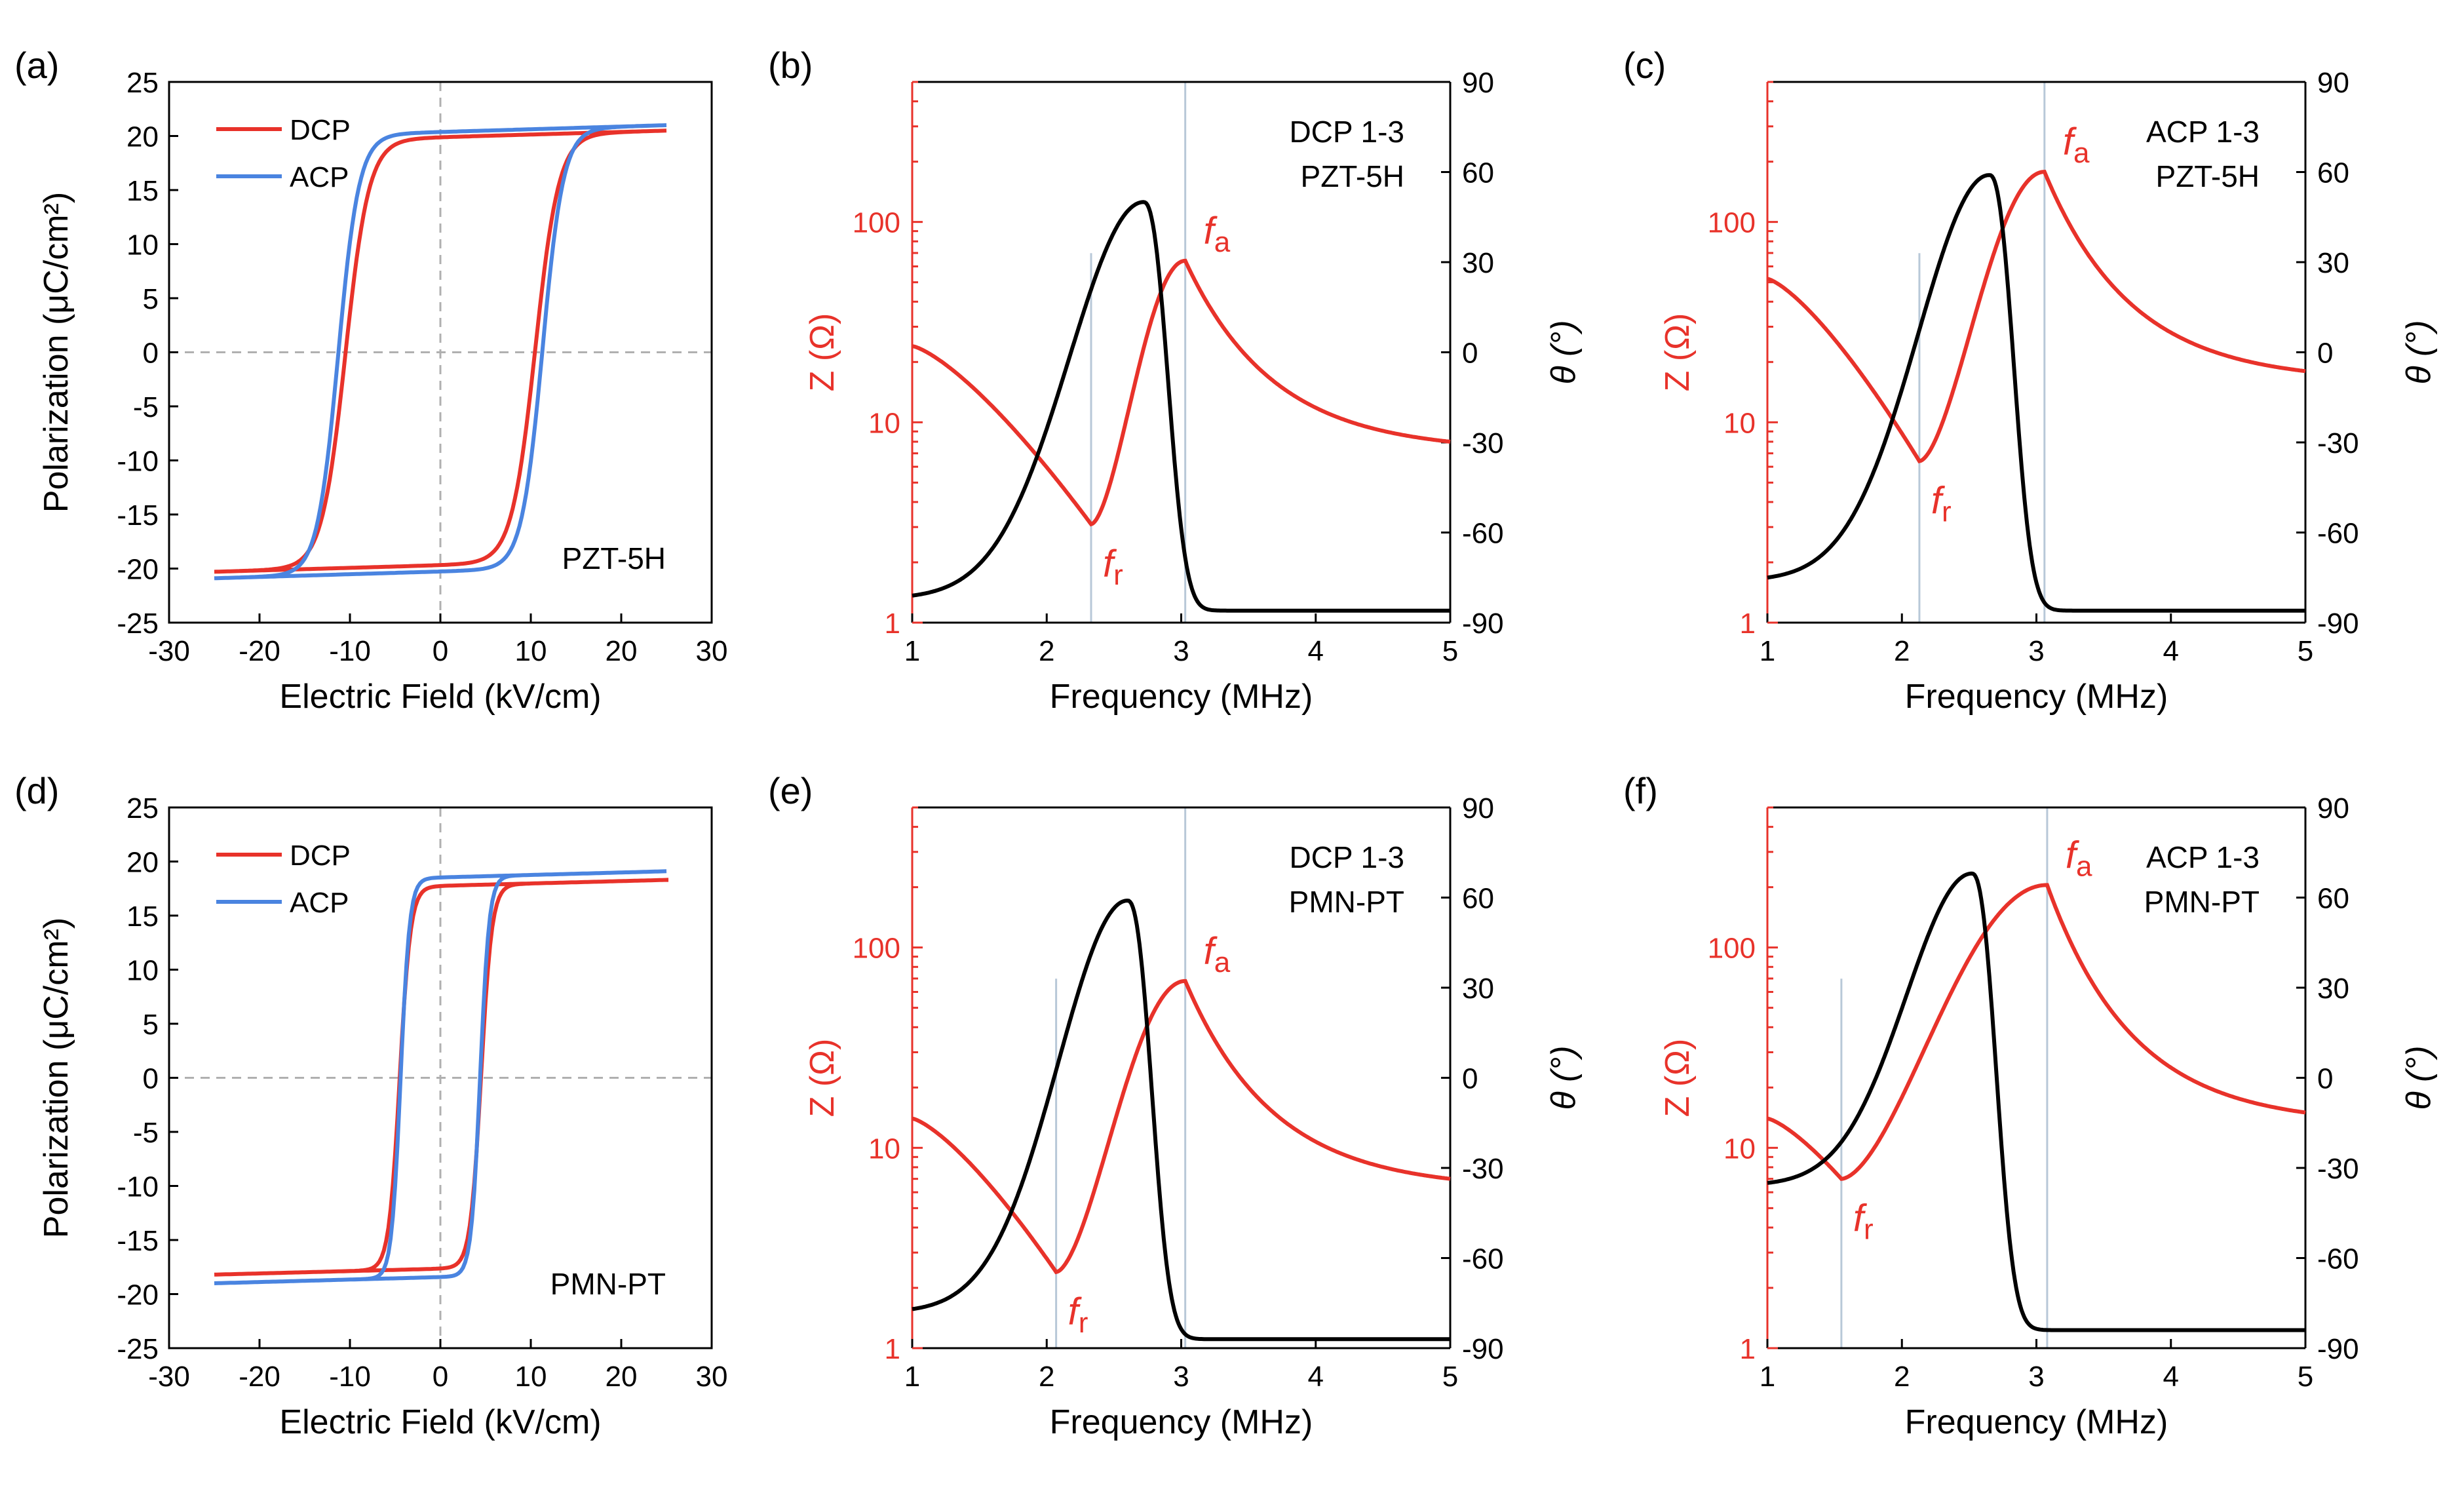 The height and width of the screenshot is (1493, 2464). Describe the element at coordinates (138, 1295) in the screenshot. I see `y-tick-label: -20` at that location.